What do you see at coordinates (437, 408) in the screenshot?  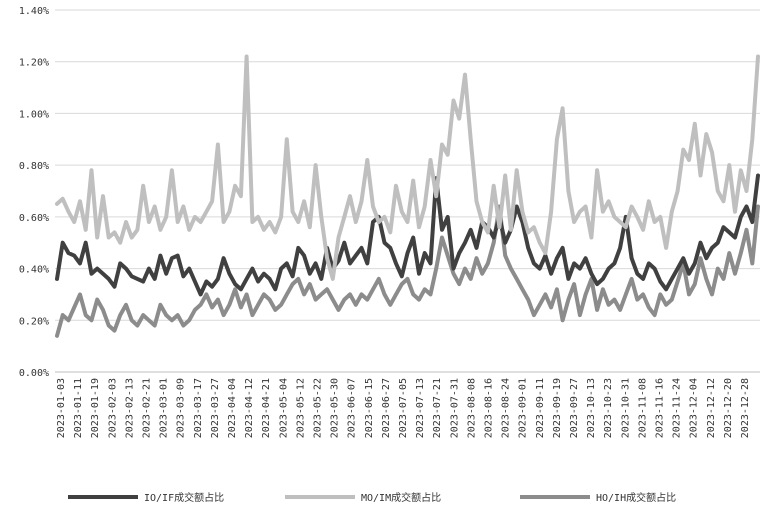 I see `x-tick-label: 2023-07-21` at bounding box center [437, 408].